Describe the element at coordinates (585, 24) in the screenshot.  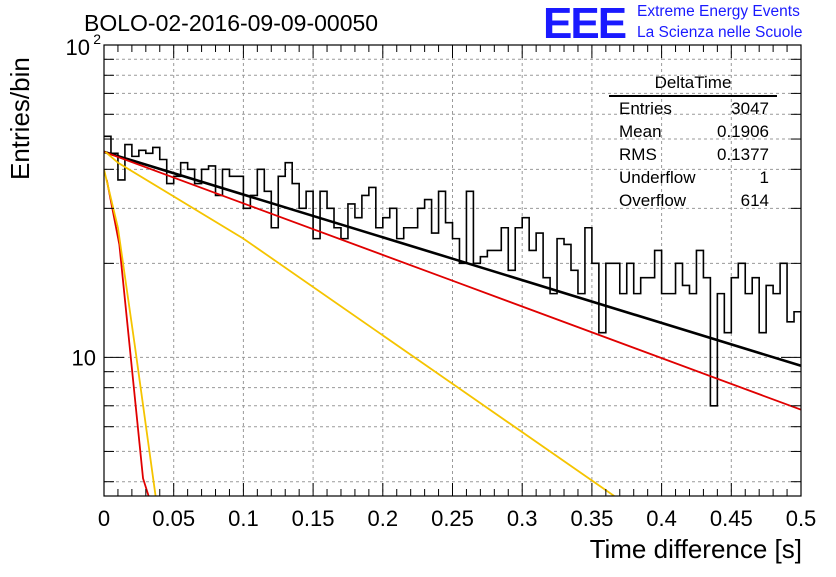
I see `eee-logo: EEE` at that location.